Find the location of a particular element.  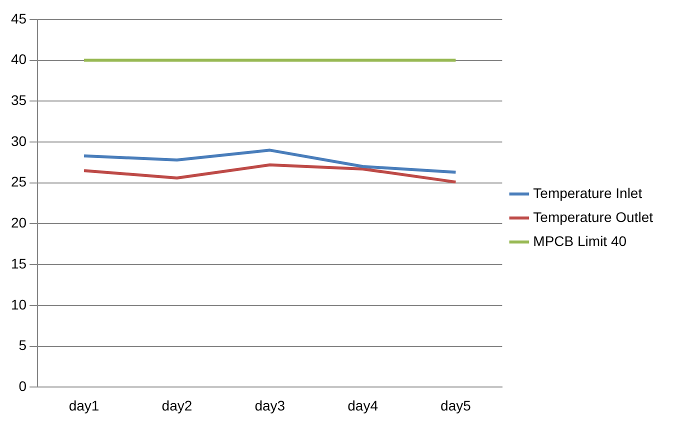

y-tick-label: 45 is located at coordinates (18, 18).